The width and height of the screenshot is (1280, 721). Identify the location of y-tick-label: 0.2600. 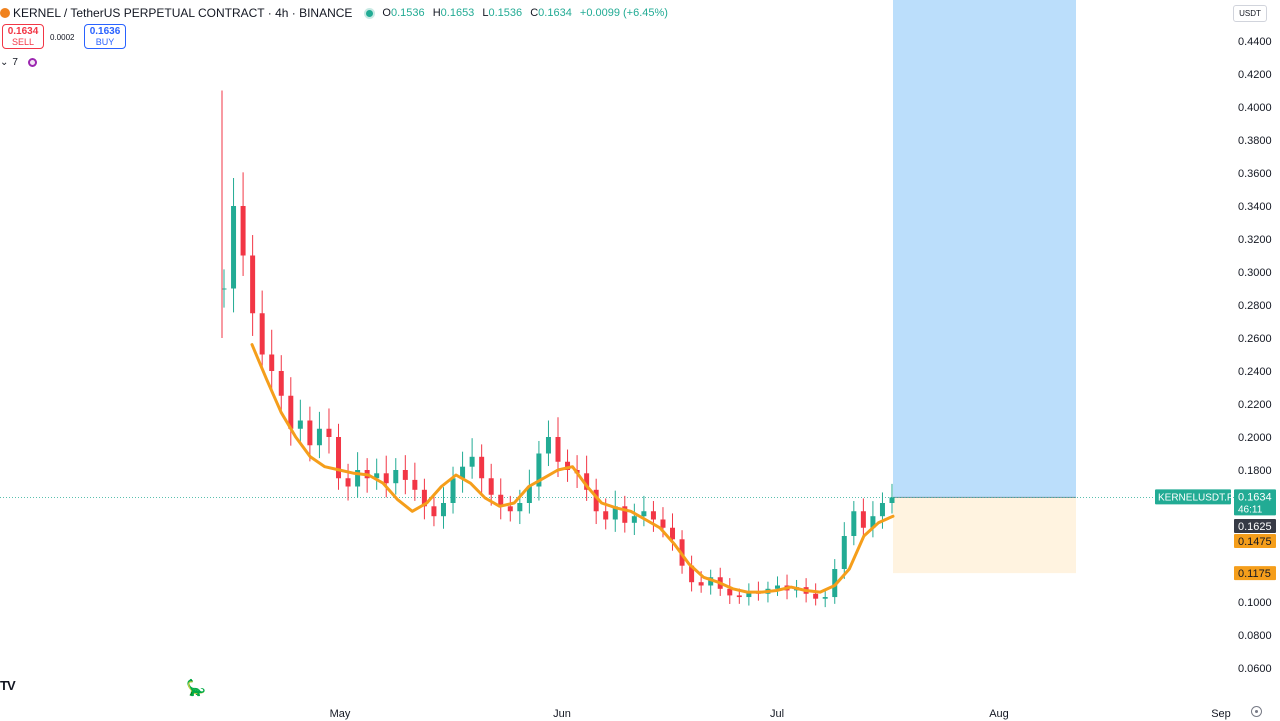
(1255, 339).